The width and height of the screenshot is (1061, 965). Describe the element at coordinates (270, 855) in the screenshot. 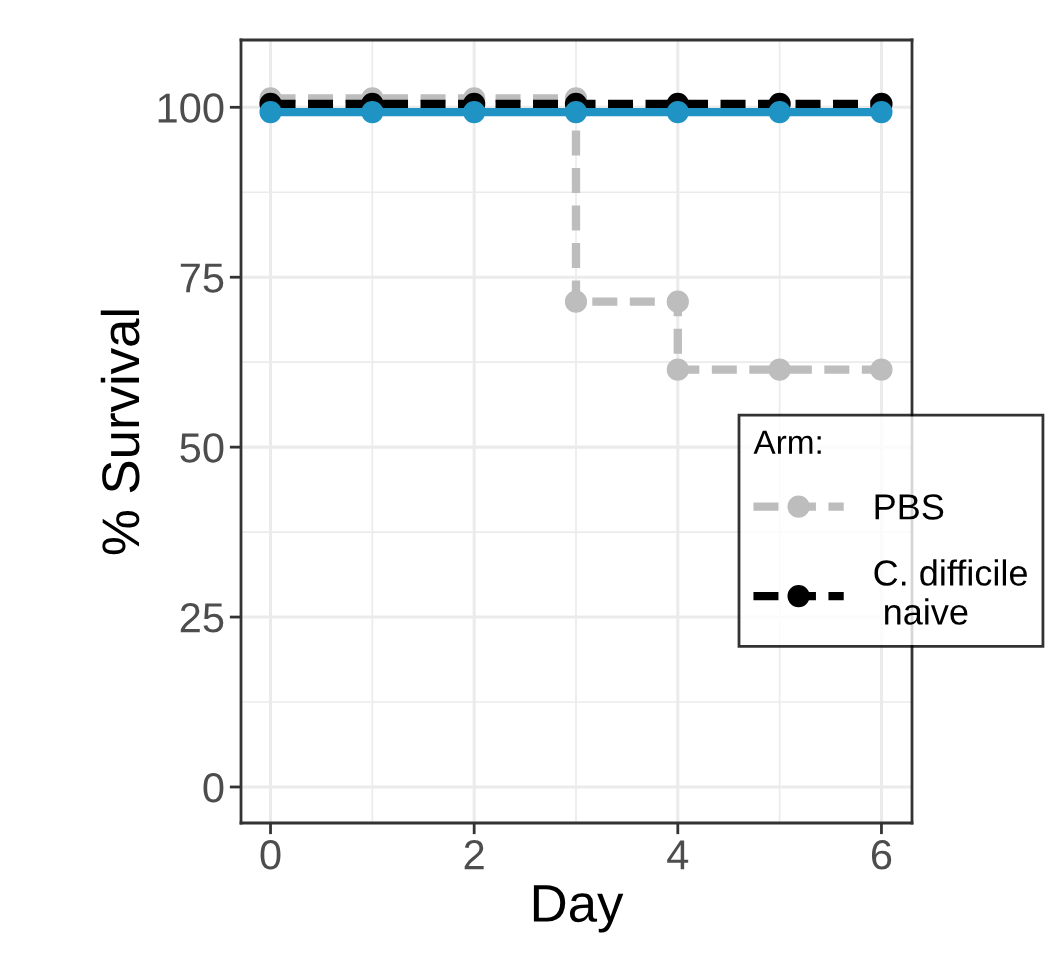

I see `x-tick-label: 0` at that location.